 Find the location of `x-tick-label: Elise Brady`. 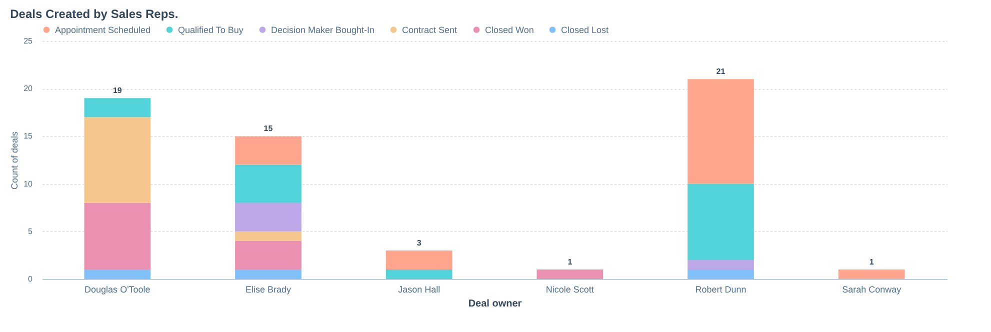

x-tick-label: Elise Brady is located at coordinates (268, 289).